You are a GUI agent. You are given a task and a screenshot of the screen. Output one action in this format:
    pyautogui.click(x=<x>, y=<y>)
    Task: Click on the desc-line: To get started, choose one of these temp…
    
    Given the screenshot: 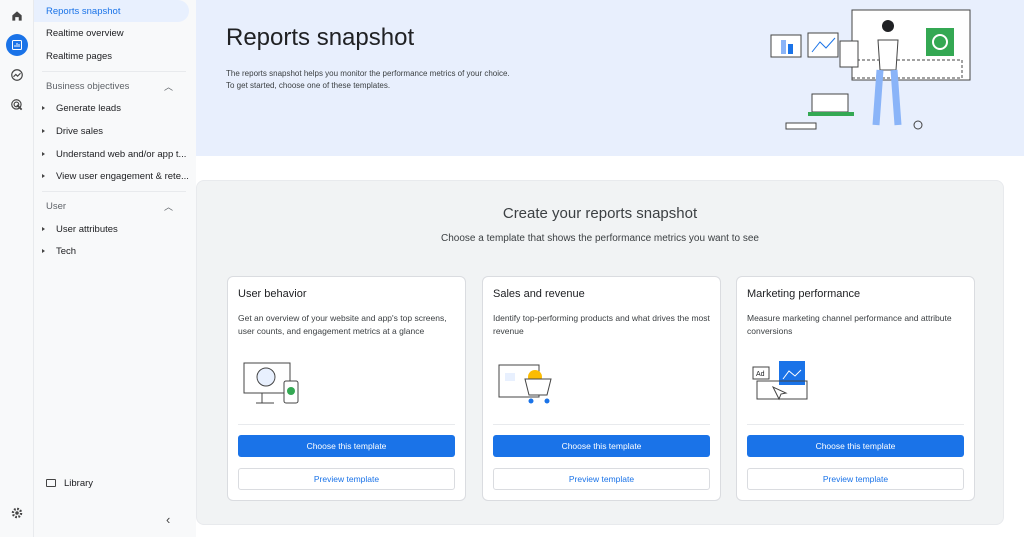 What is the action you would take?
    pyautogui.click(x=308, y=85)
    